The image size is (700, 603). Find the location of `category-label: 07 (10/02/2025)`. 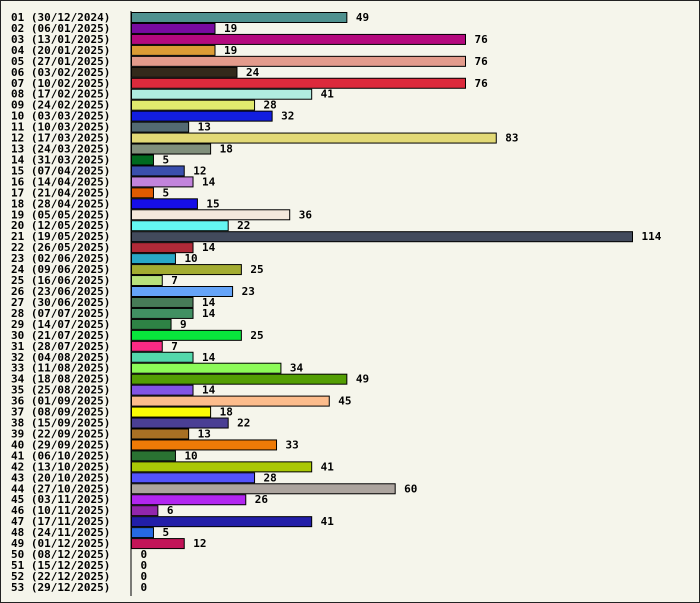

category-label: 07 (10/02/2025) is located at coordinates (60, 83).